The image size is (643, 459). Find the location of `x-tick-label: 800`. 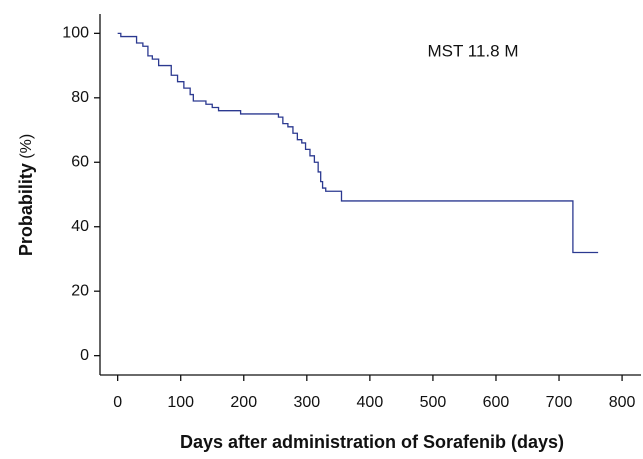

x-tick-label: 800 is located at coordinates (622, 402).